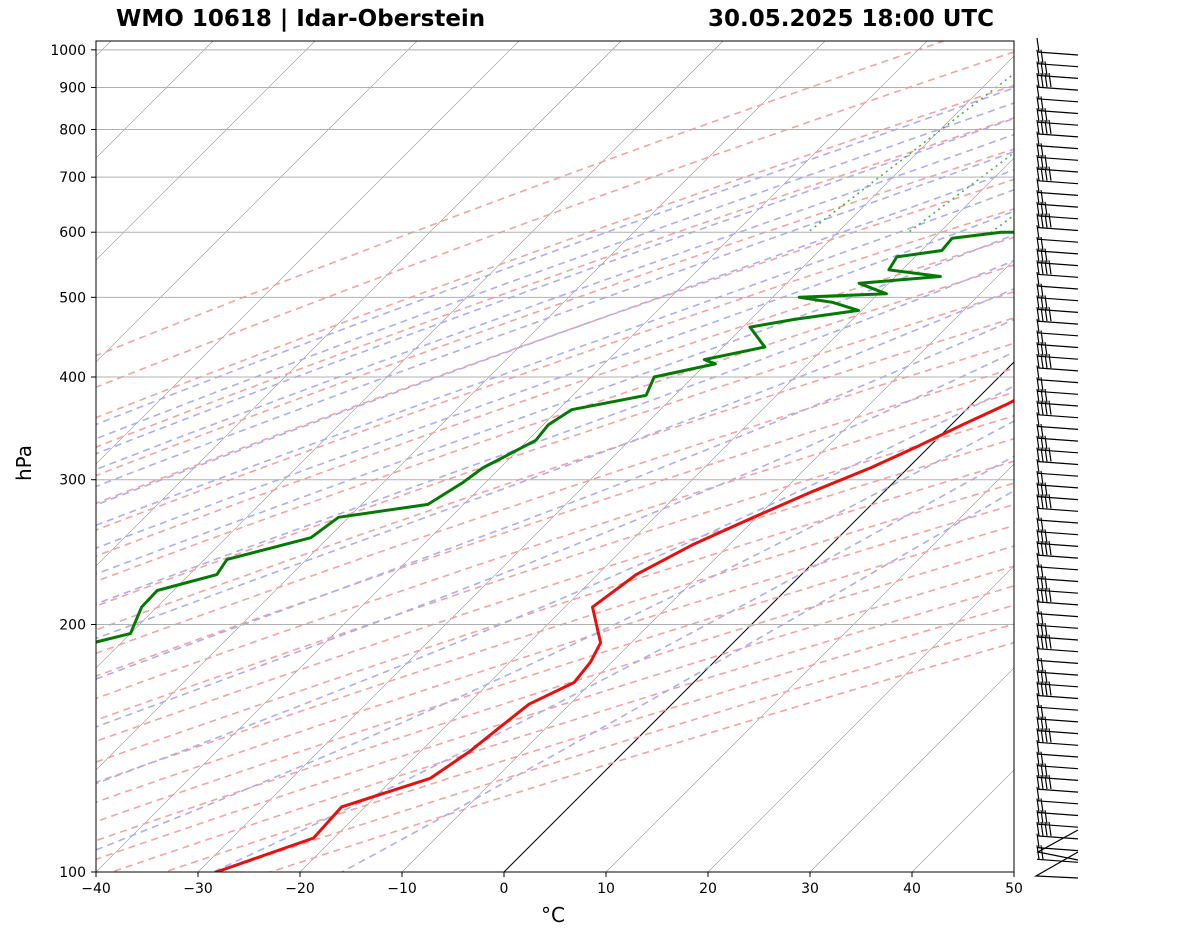 The image size is (1181, 941). What do you see at coordinates (504, 889) in the screenshot?
I see `x-tick-label: 0` at bounding box center [504, 889].